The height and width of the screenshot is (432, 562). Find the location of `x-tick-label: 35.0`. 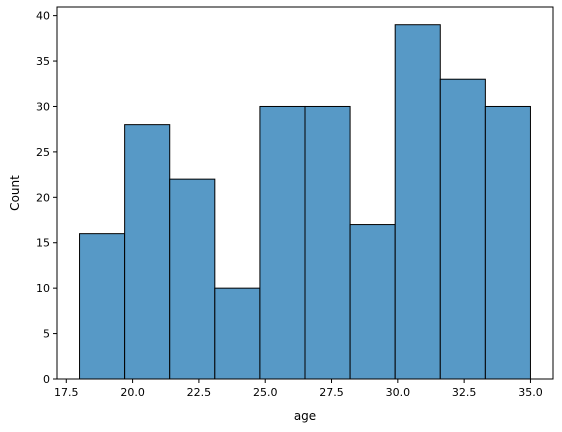

x-tick-label: 35.0 is located at coordinates (530, 392).